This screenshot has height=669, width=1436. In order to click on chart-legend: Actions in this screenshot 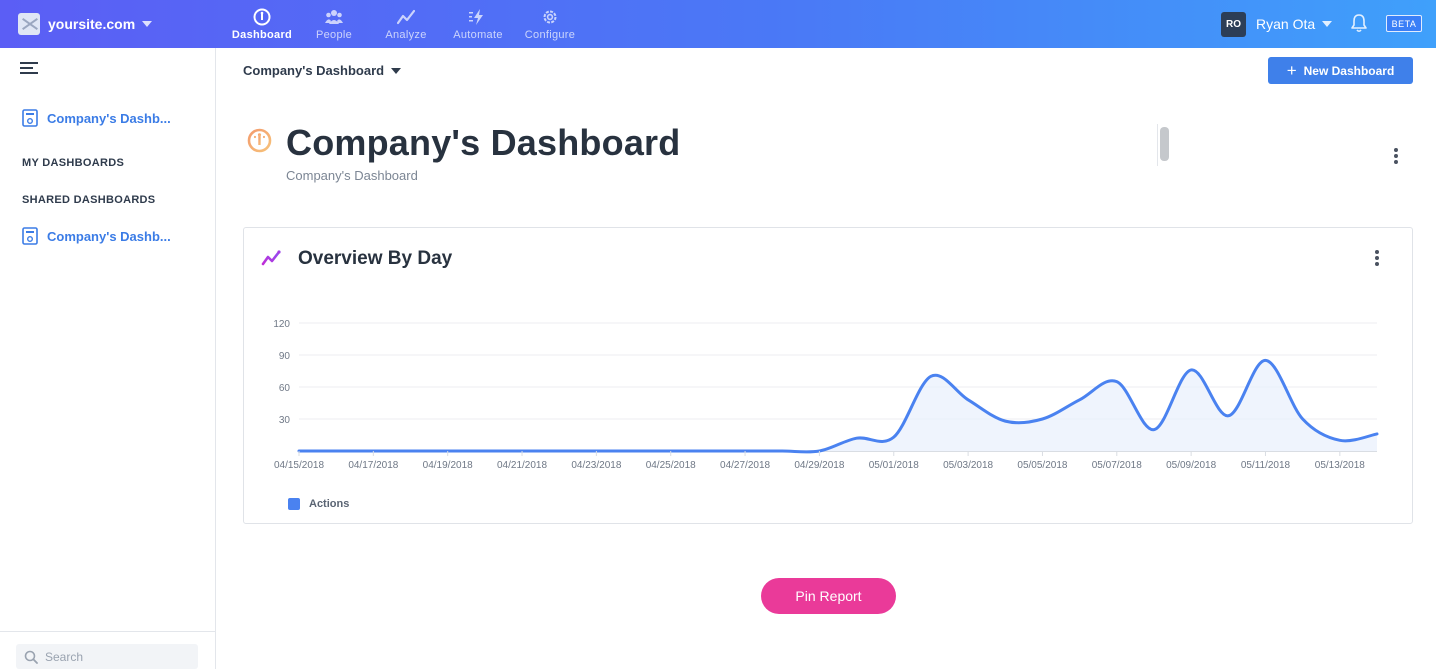, I will do `click(318, 504)`.